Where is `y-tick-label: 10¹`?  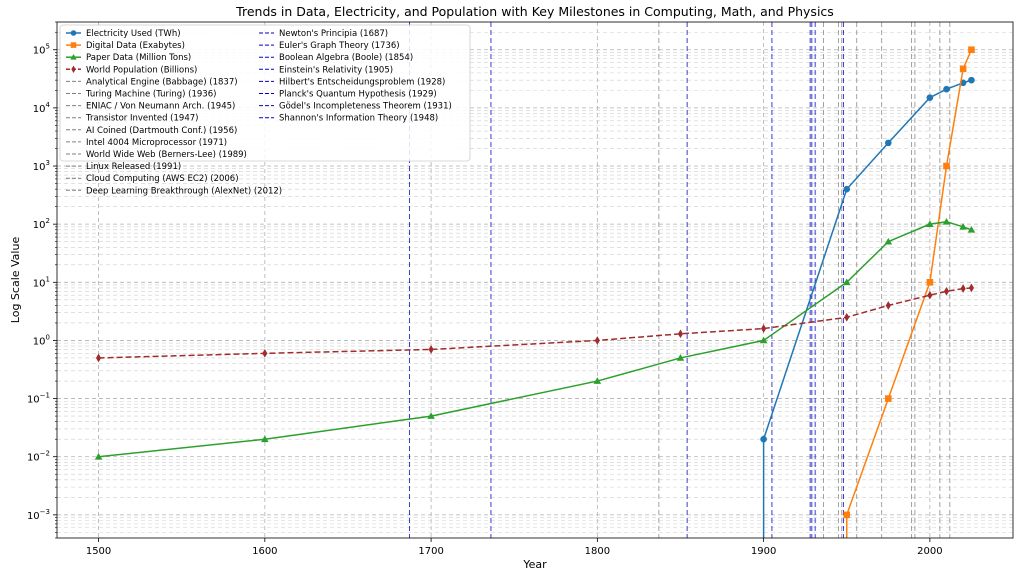 y-tick-label: 10¹ is located at coordinates (41, 282).